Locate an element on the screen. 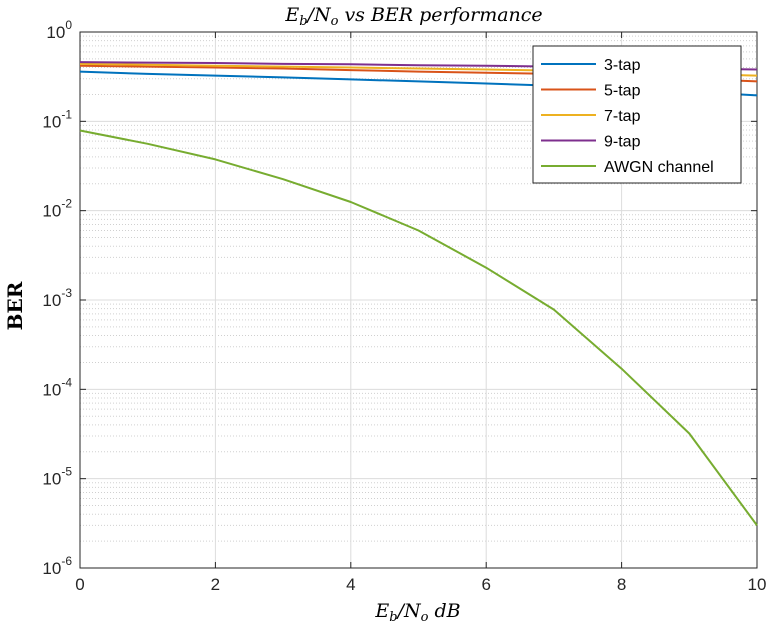 This screenshot has width=771, height=629. legend-label: 5-tap is located at coordinates (622, 91).